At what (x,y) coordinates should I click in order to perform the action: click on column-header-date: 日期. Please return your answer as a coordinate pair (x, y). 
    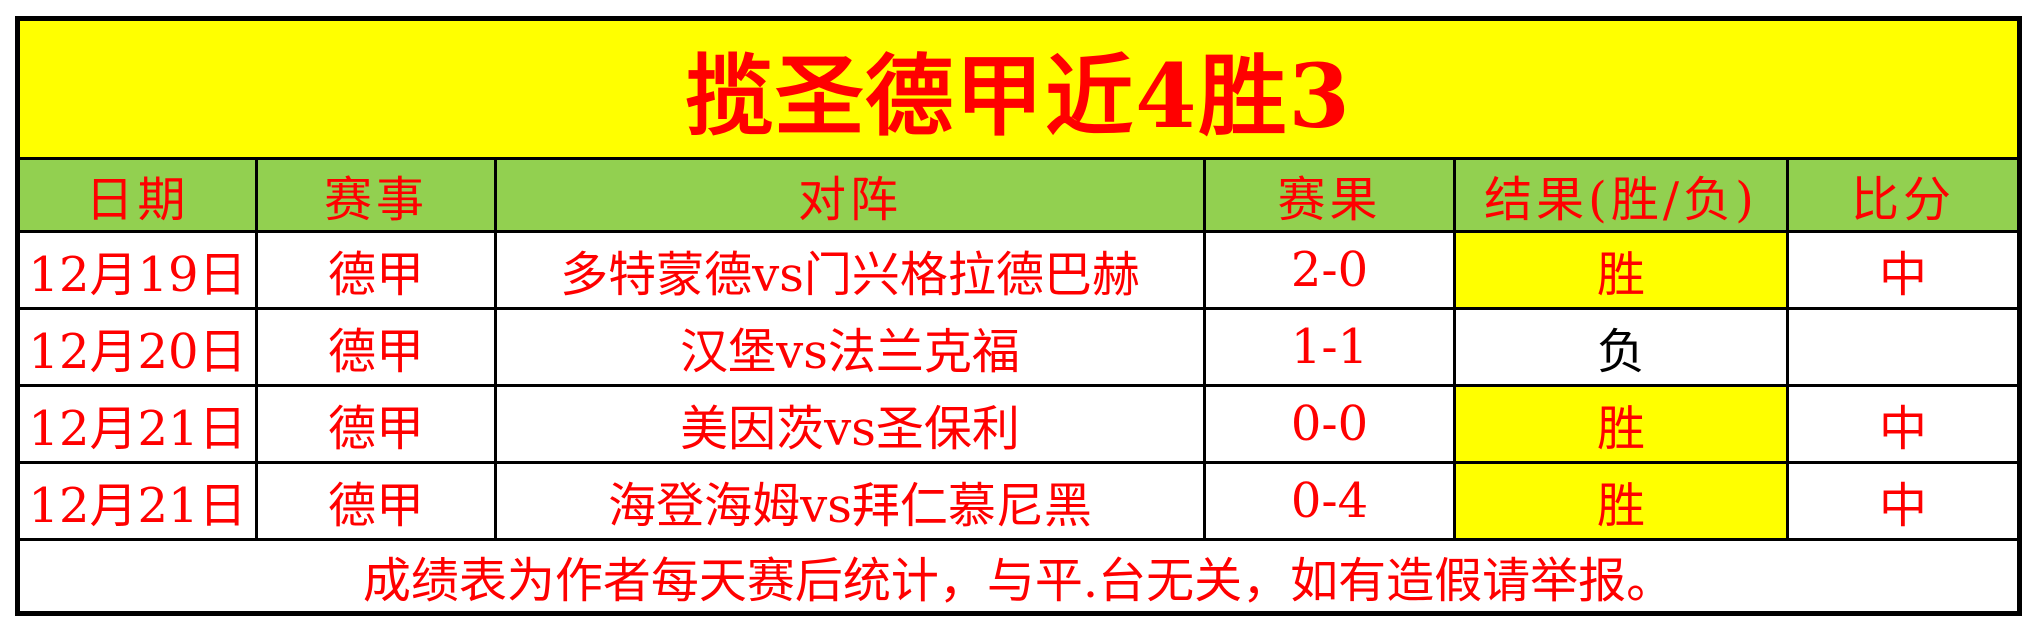
    Looking at the image, I should click on (137, 195).